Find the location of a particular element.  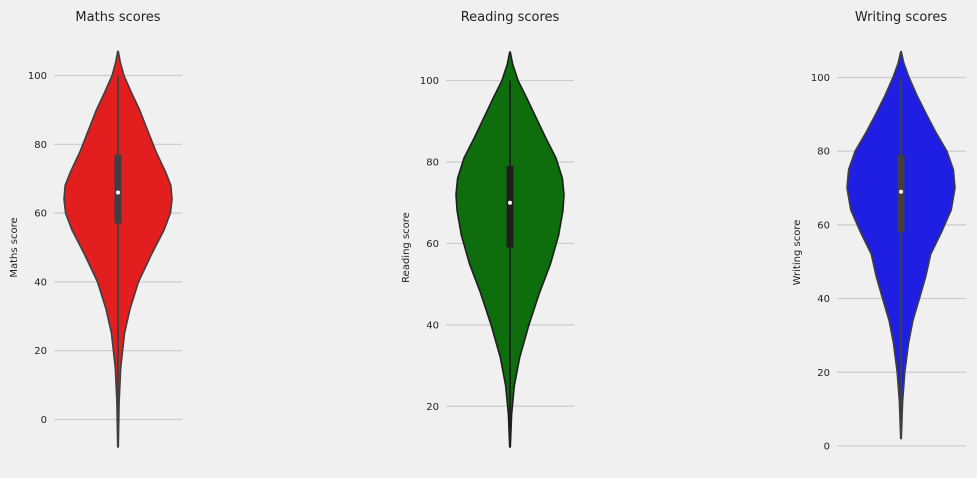

chart-title: Writing scores is located at coordinates (901, 17).